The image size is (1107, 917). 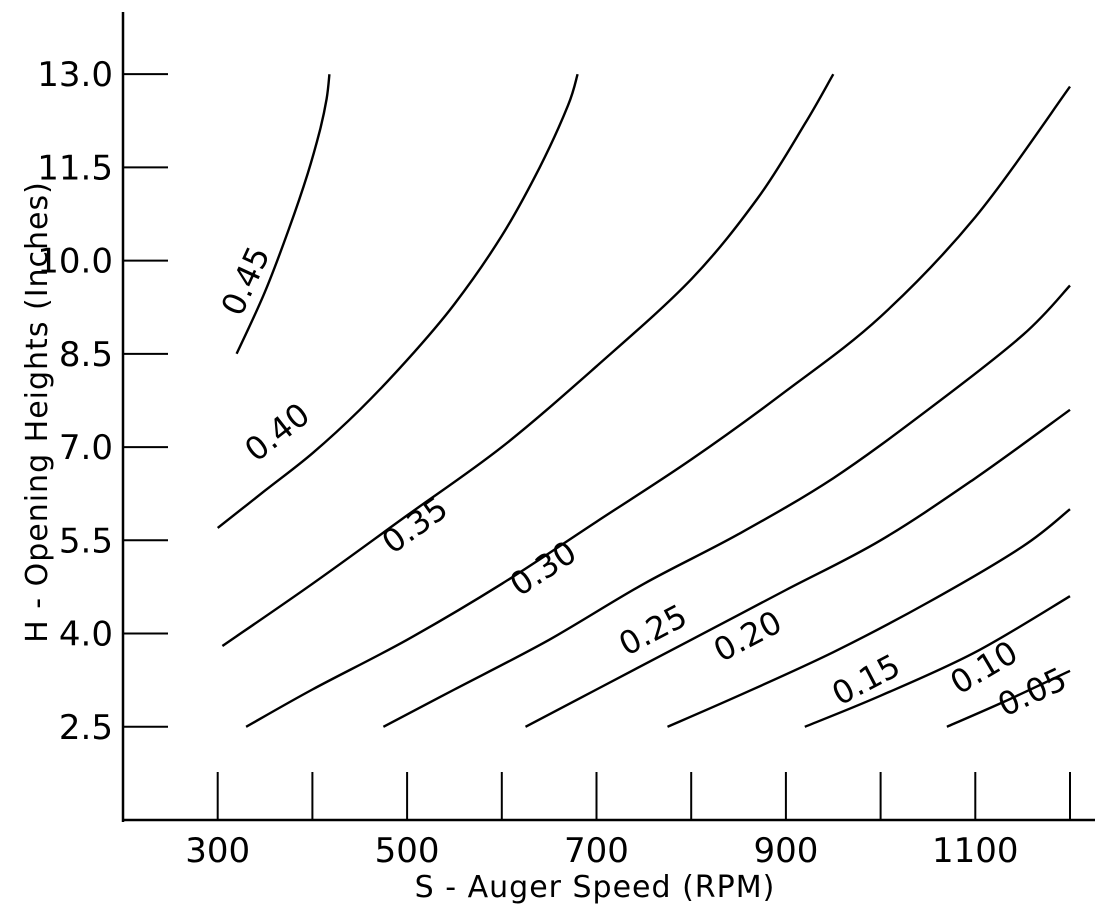 I want to click on y-axis-title: H - Opening Heights (Inches), so click(x=37, y=412).